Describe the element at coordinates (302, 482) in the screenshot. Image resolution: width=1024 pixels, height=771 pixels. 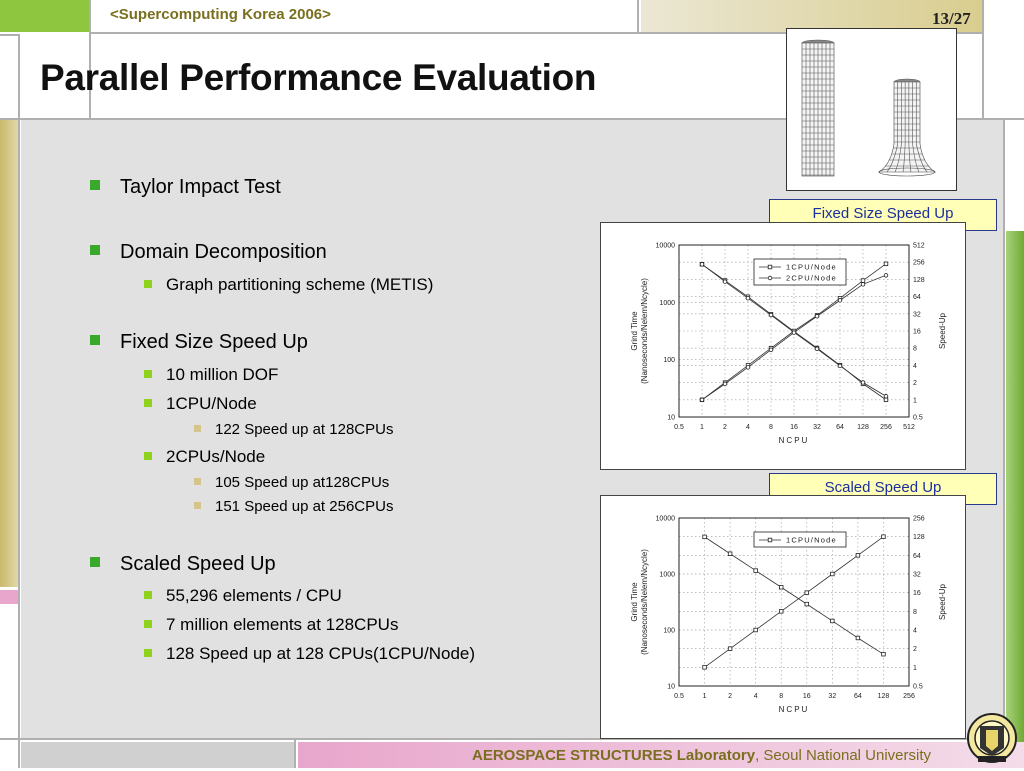
I see `bullet-text: 105 Speed up at128CPUs` at that location.